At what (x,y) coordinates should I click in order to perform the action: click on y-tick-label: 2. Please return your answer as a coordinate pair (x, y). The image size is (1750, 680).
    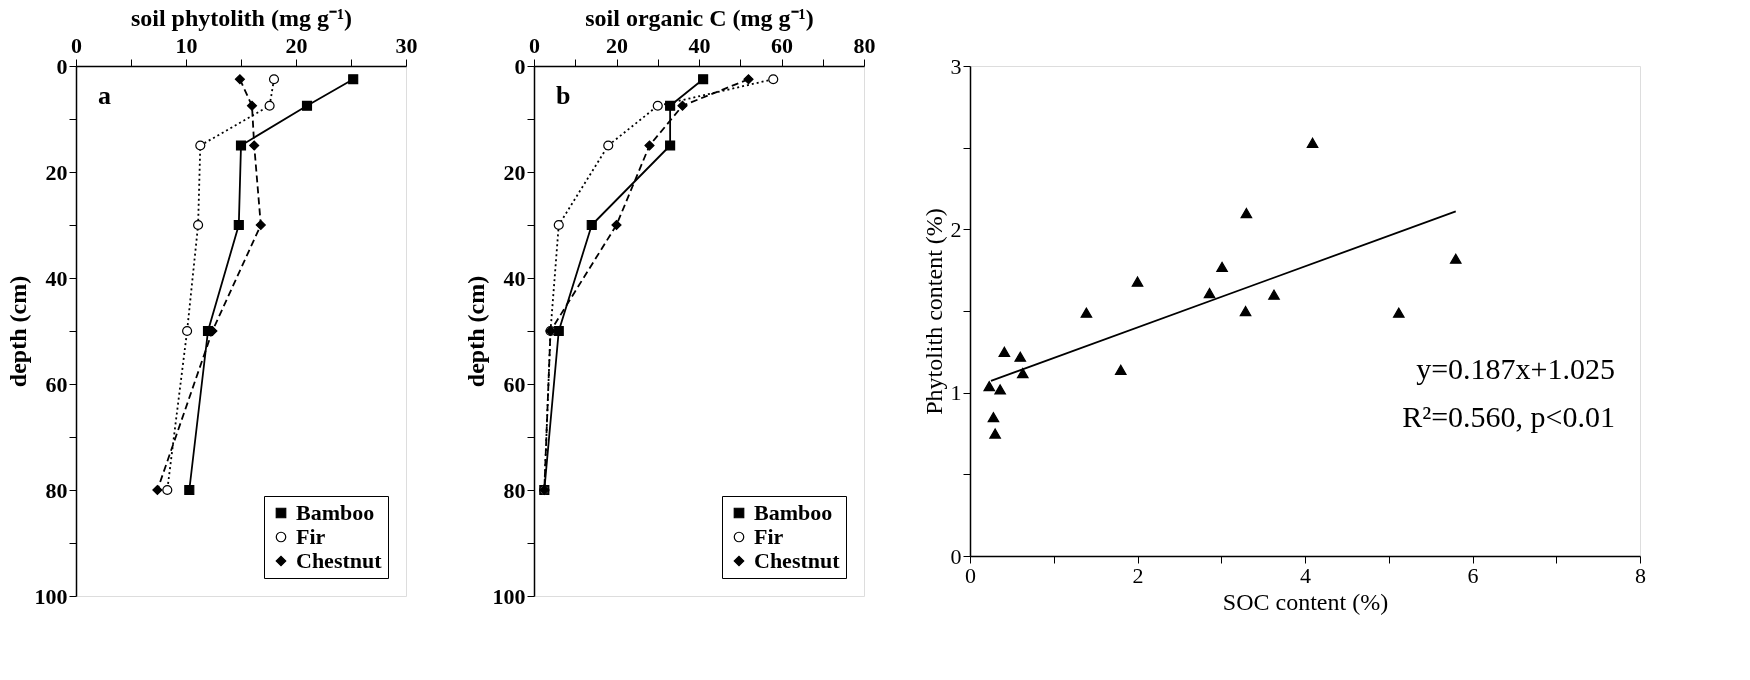
    Looking at the image, I should click on (956, 229).